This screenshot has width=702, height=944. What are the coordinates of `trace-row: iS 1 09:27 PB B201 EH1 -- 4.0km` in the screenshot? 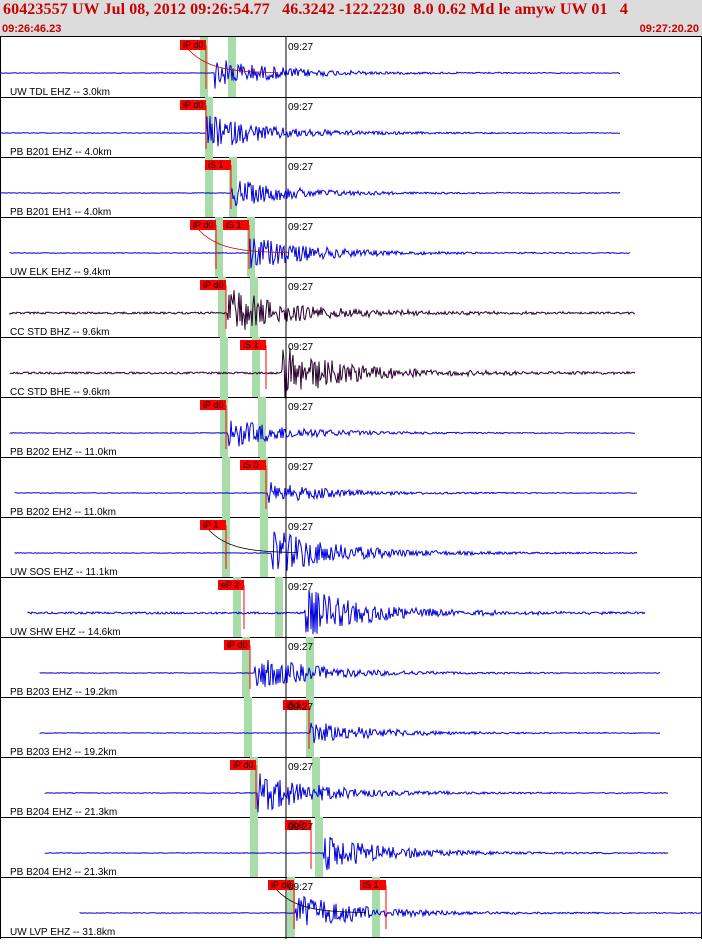 It's located at (351, 187).